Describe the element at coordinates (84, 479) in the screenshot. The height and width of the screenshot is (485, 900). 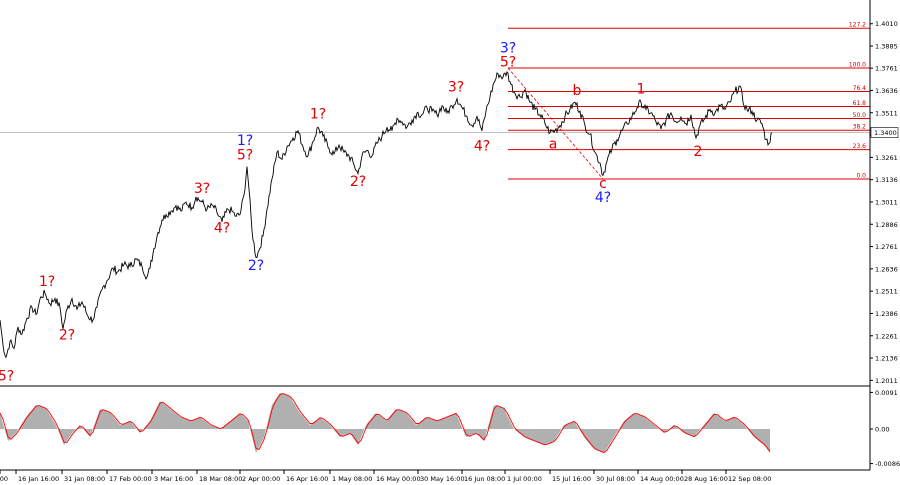
I see `time-tick-label: 31 Jan 08:00` at that location.